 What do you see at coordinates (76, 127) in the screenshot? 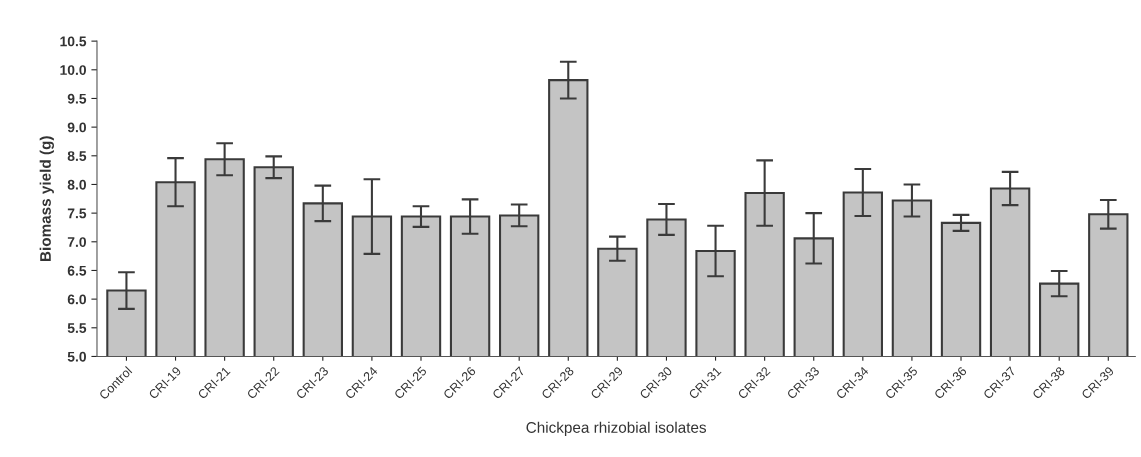
I see `y-tick-label: 9.0` at bounding box center [76, 127].